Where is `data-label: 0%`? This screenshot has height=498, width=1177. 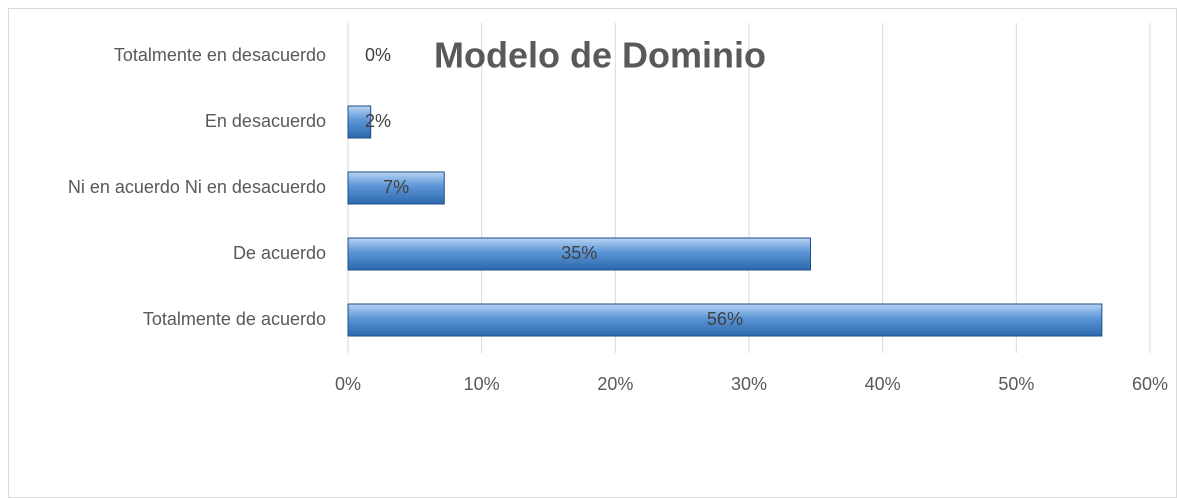 data-label: 0% is located at coordinates (378, 55).